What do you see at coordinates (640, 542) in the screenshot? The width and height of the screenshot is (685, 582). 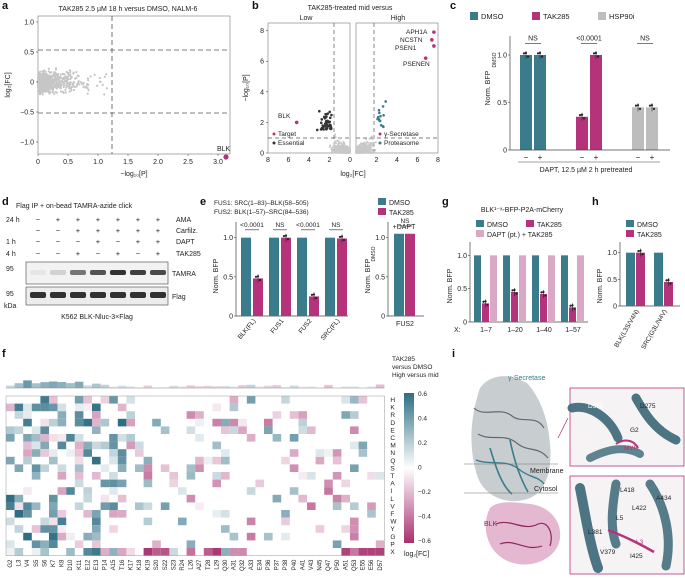 I see `res-l3: L3` at bounding box center [640, 542].